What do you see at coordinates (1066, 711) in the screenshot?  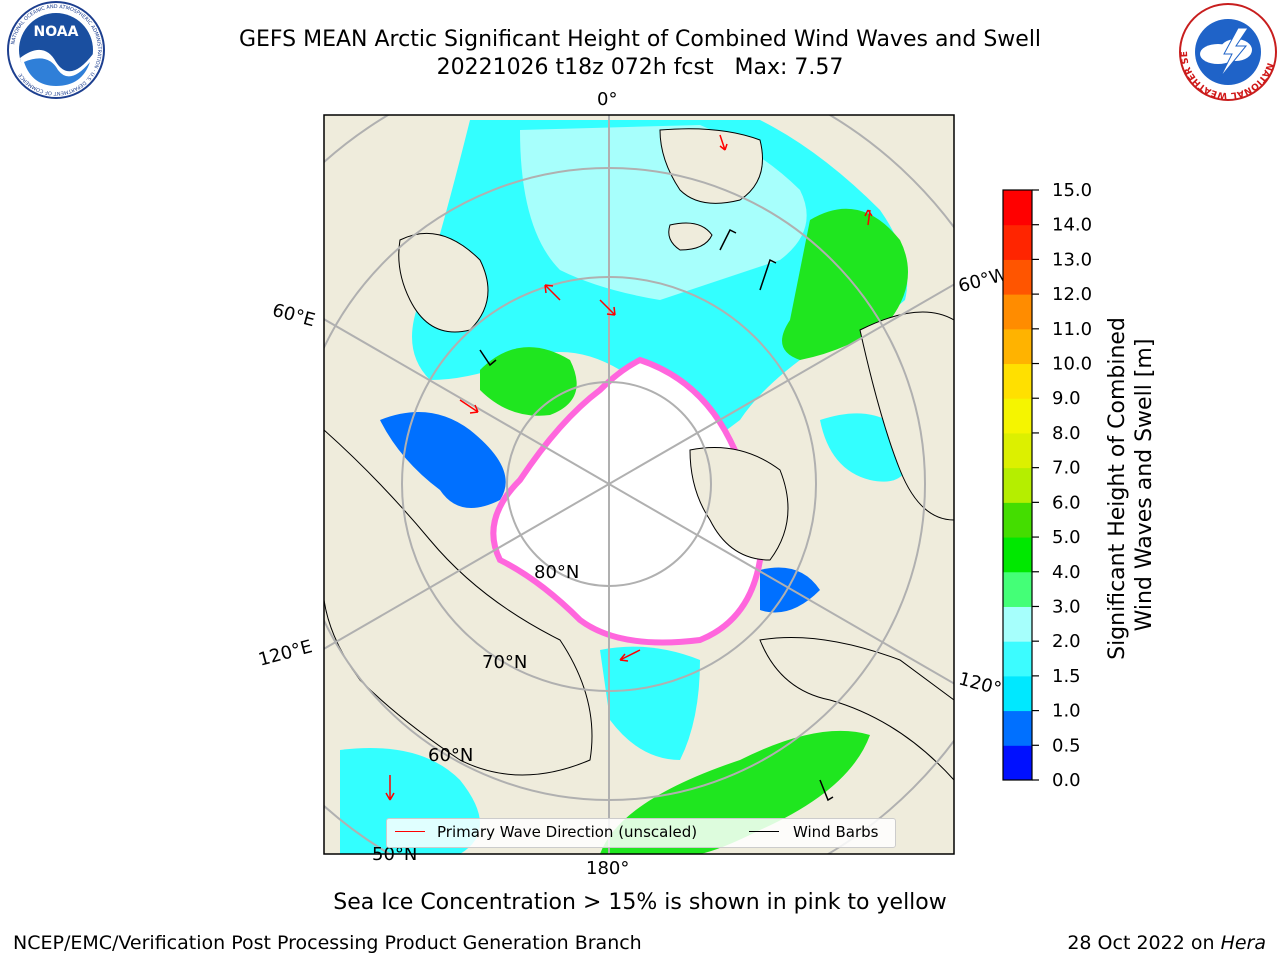 I see `colorbar-tick-label: 1.0` at bounding box center [1066, 711].